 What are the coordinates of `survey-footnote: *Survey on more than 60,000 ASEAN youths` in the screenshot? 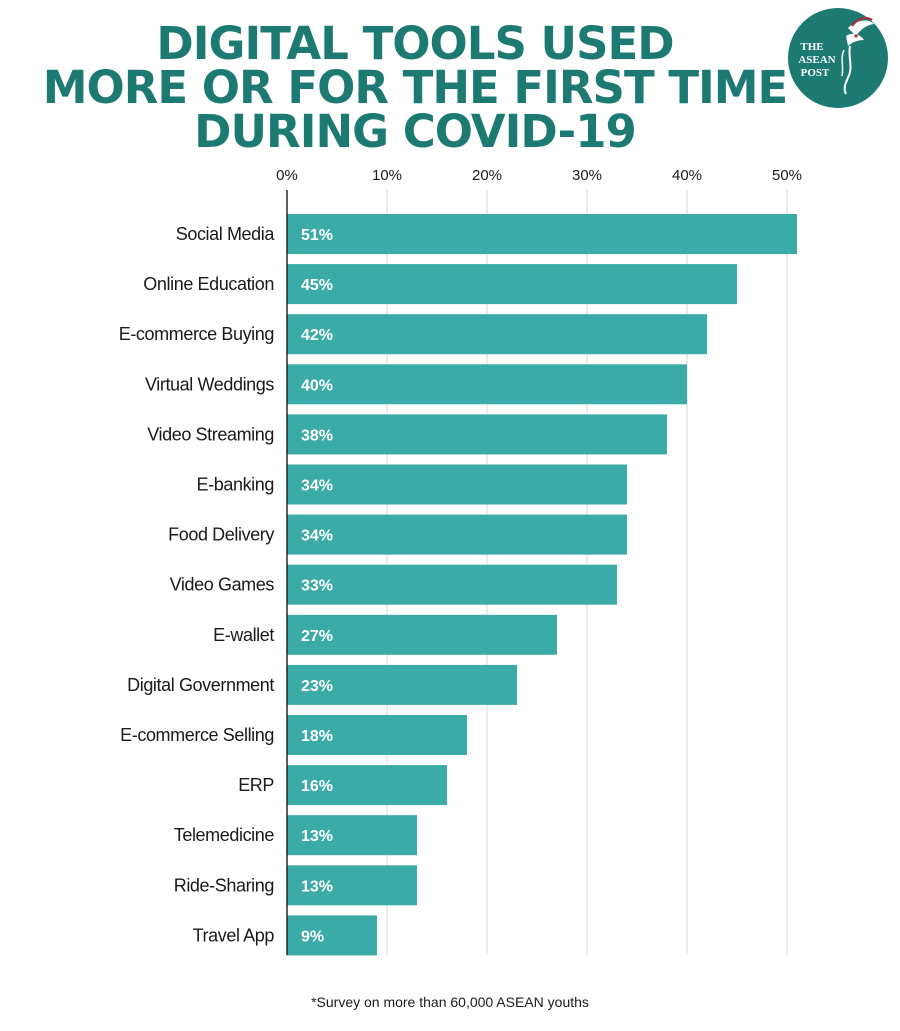 It's located at (450, 1002).